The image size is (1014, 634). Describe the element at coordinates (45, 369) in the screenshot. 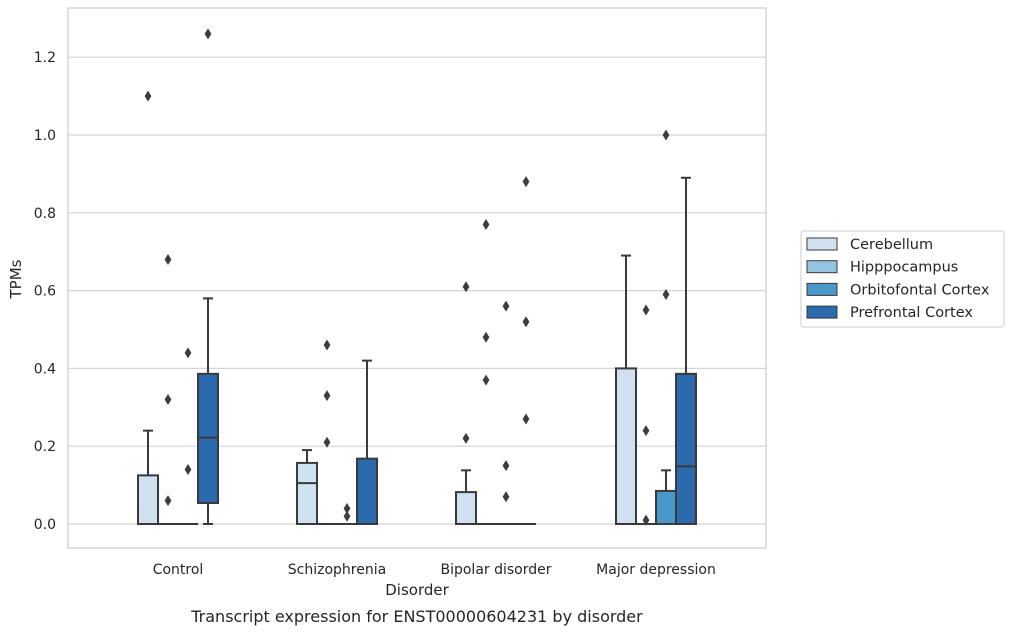

I see `y-tick-label: 0.4` at that location.